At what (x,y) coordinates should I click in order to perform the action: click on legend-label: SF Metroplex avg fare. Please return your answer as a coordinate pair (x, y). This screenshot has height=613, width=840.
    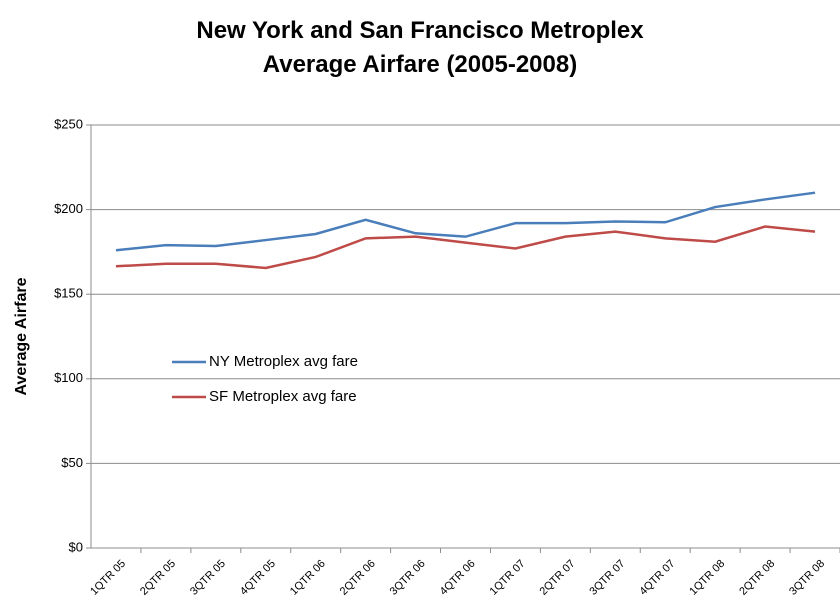
    Looking at the image, I should click on (283, 396).